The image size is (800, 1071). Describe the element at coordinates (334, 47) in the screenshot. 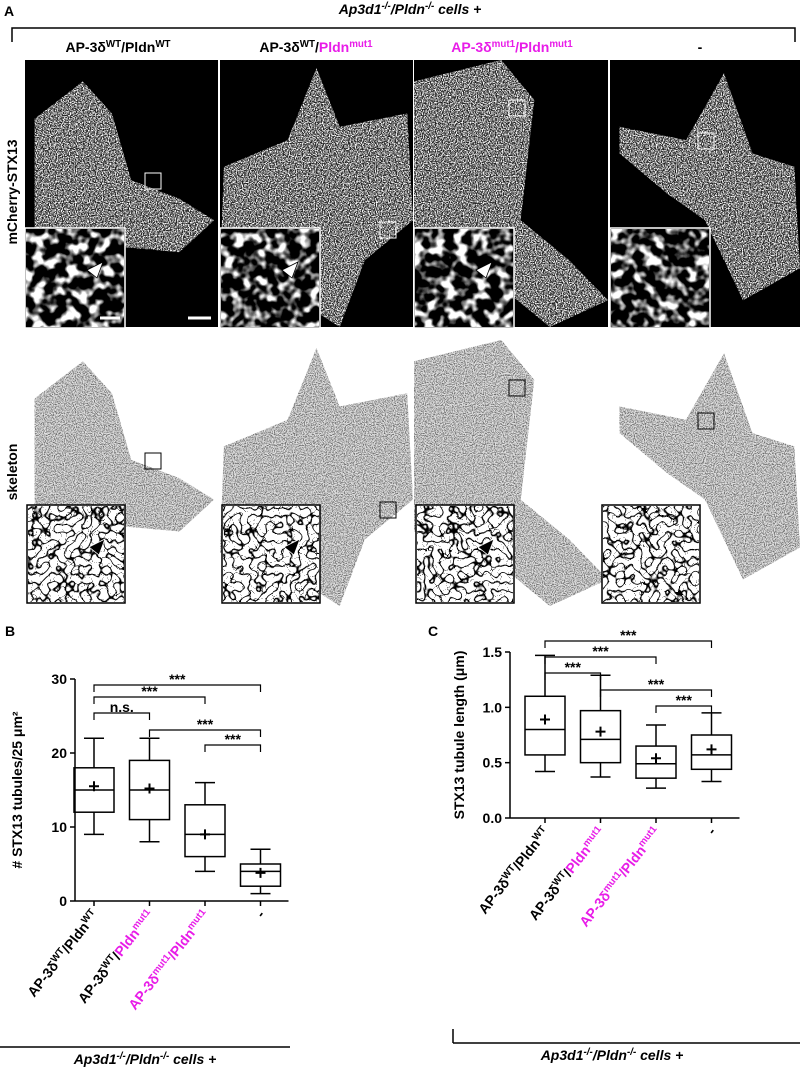

I see `text-part: Pldn` at that location.